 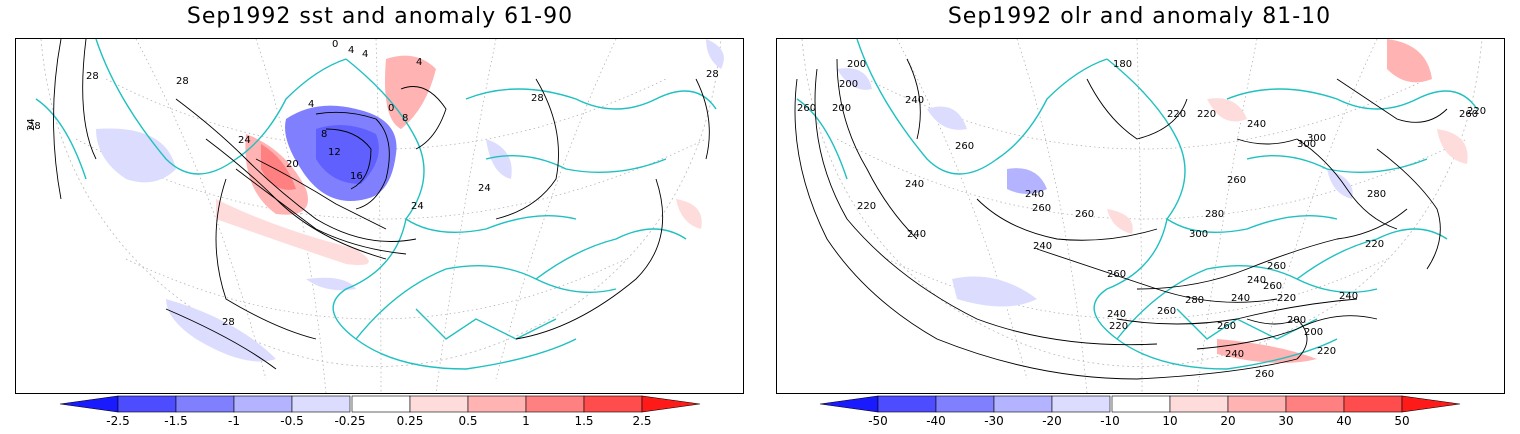 I want to click on colorbar-tick: 20, so click(x=1228, y=421).